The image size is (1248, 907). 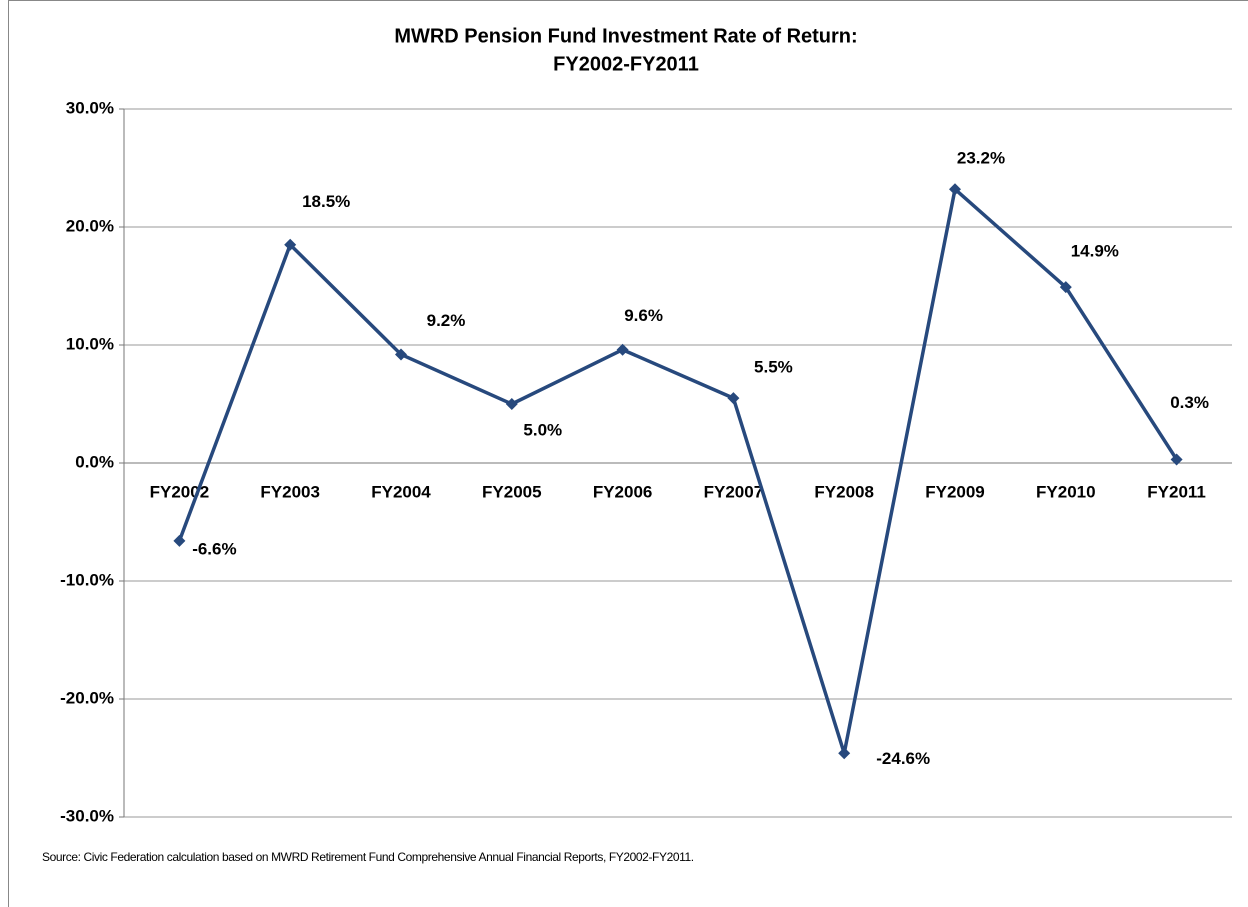 What do you see at coordinates (512, 491) in the screenshot?
I see `x-tick-label: FY2005` at bounding box center [512, 491].